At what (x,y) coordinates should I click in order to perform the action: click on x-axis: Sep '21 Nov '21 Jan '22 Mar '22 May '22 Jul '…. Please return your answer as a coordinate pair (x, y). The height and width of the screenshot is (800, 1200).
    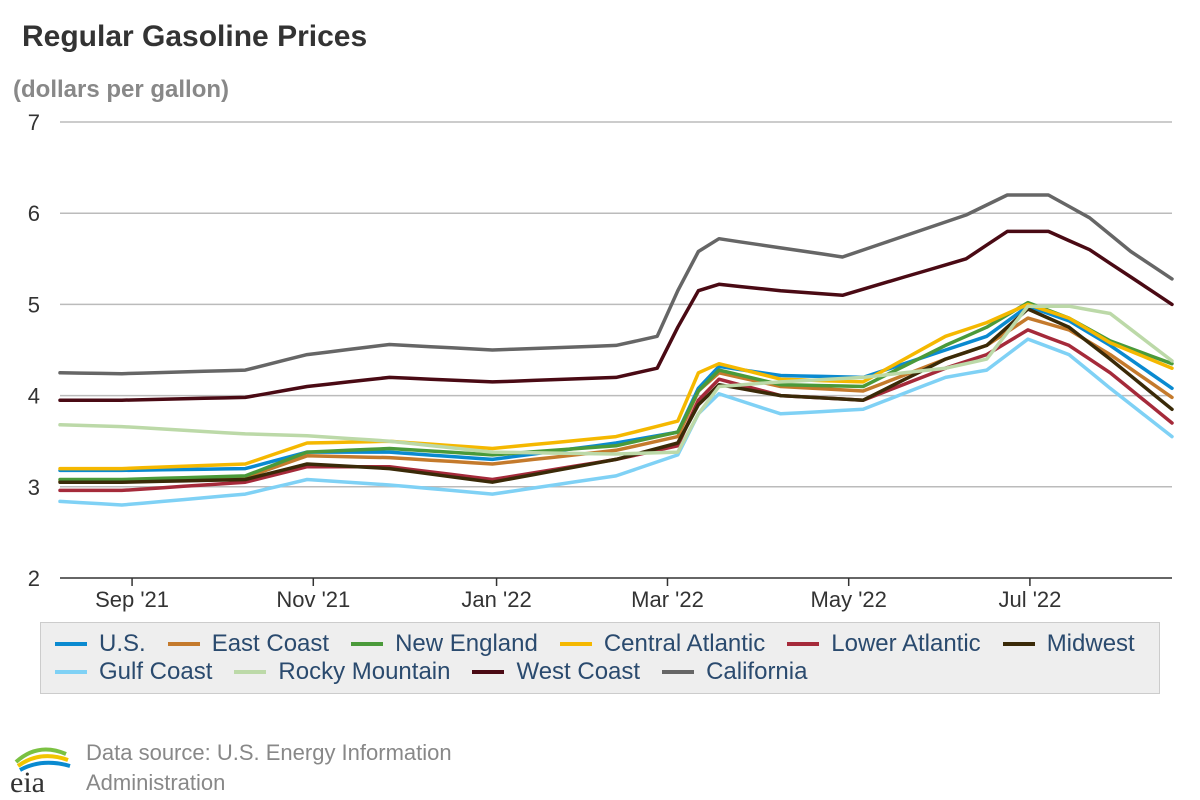
    Looking at the image, I should click on (578, 595).